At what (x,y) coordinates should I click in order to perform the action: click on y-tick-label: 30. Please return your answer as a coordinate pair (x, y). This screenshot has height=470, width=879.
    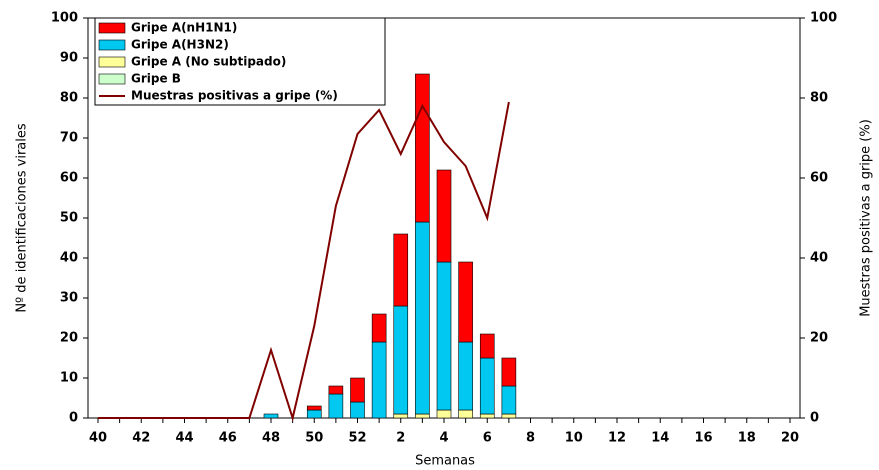
    Looking at the image, I should click on (69, 298).